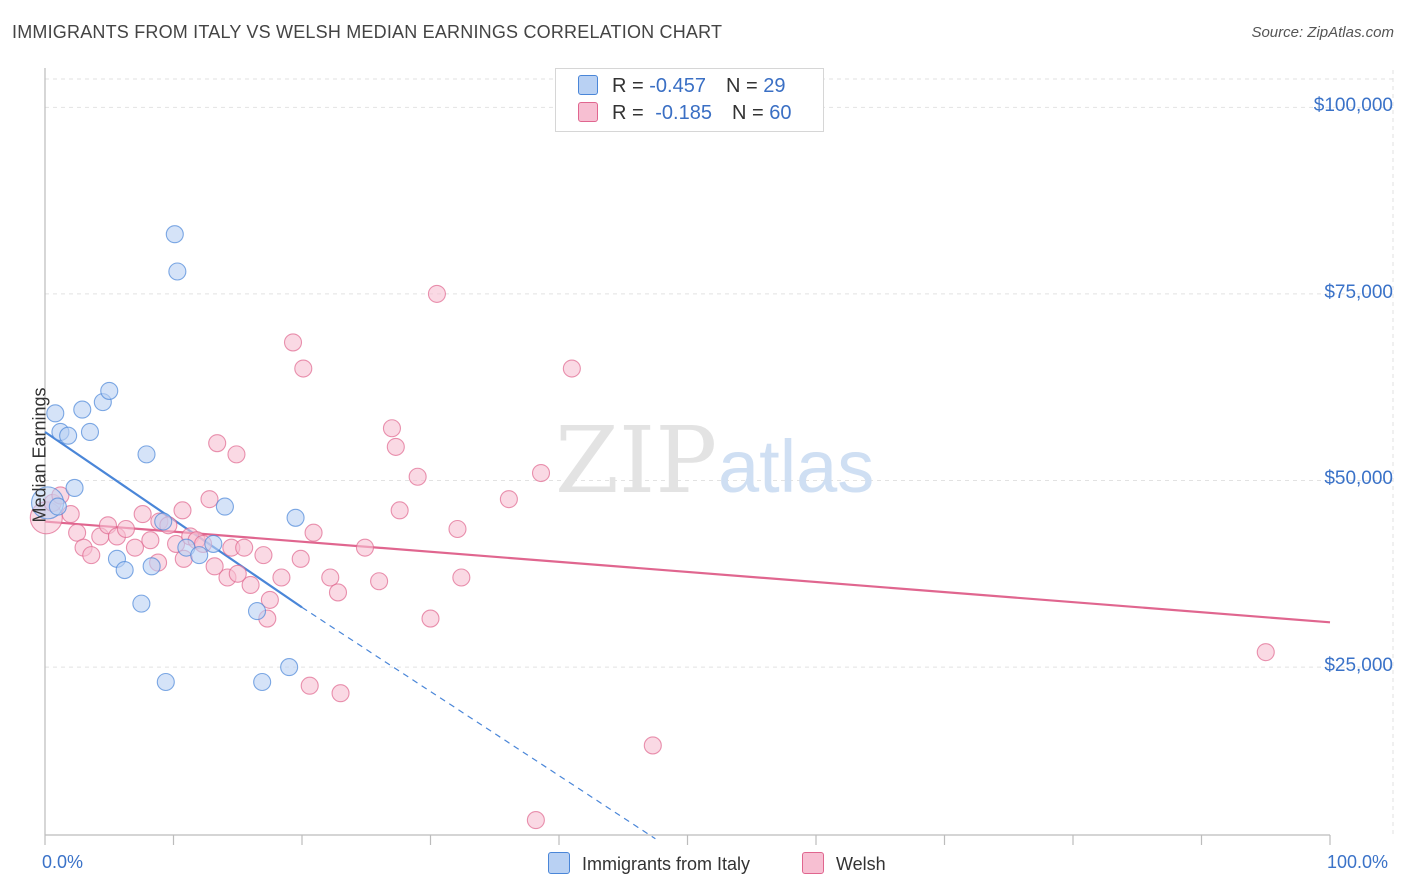 The height and width of the screenshot is (892, 1406). What do you see at coordinates (689, 100) in the screenshot?
I see `correlation-legend: R = -0.457 N = 29 R = -0.185 N = 60` at bounding box center [689, 100].